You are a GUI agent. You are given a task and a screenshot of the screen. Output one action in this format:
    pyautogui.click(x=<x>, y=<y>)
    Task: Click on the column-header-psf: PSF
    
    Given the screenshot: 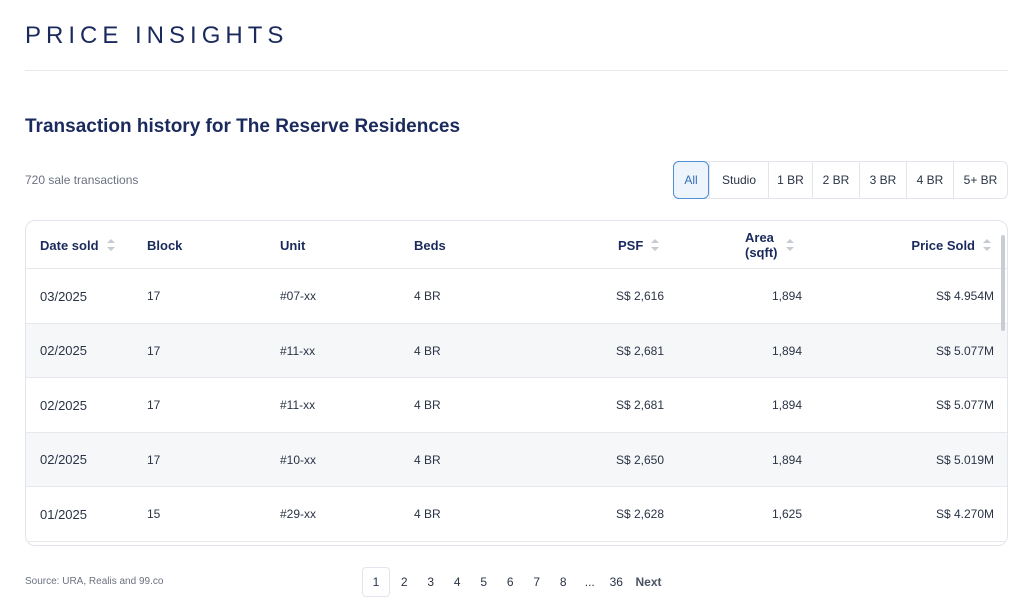 What is the action you would take?
    pyautogui.click(x=639, y=245)
    